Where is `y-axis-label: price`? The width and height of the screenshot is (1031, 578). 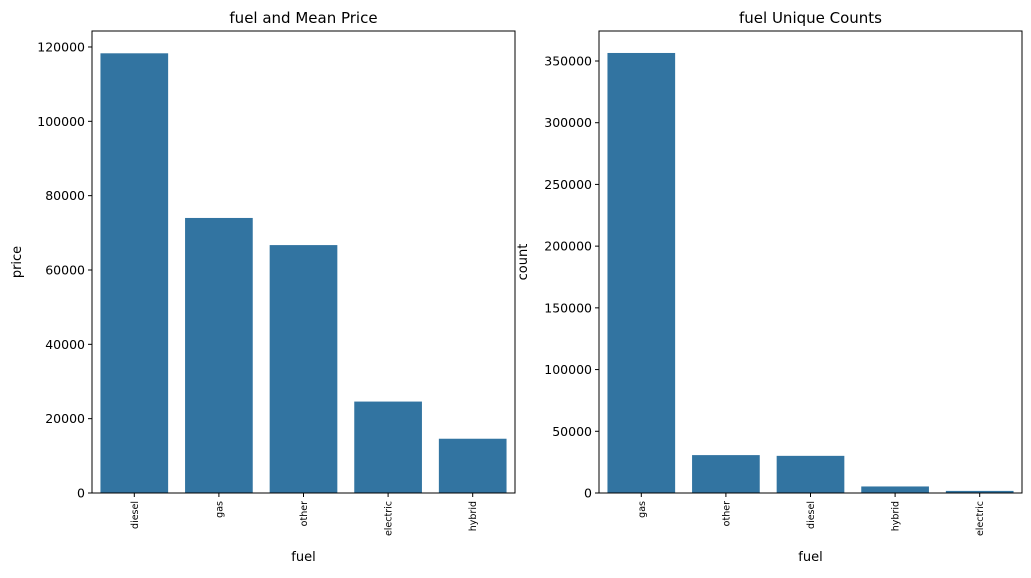 y-axis-label: price is located at coordinates (17, 262).